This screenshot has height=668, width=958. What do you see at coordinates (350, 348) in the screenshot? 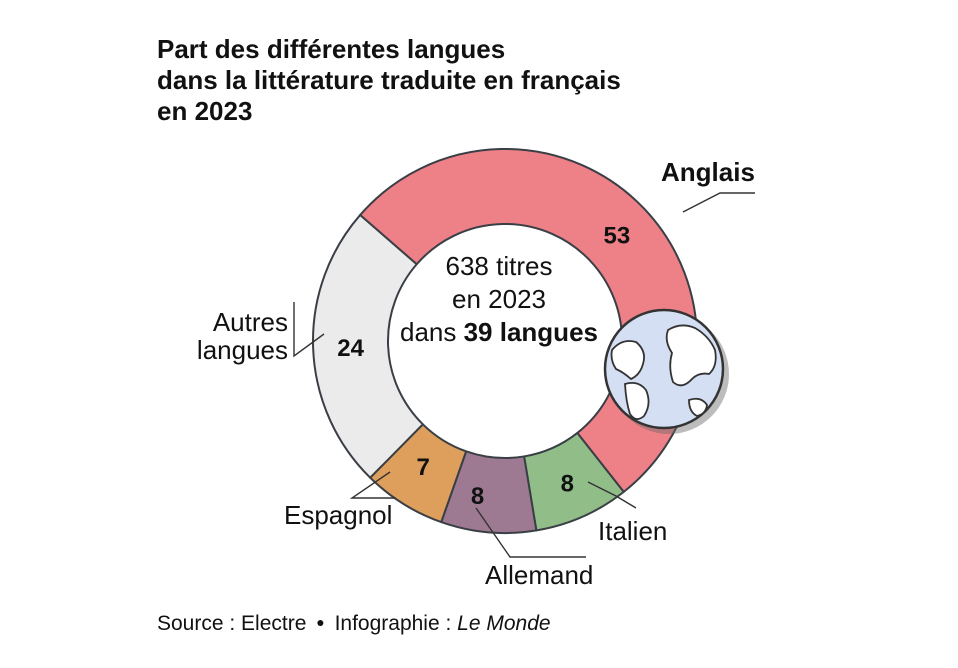
I see `value-label-autres-langues: 24` at bounding box center [350, 348].